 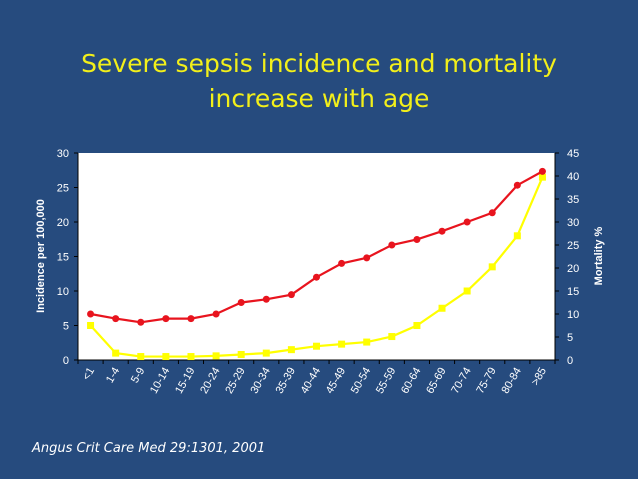 I want to click on x-tick-label: >85, so click(x=539, y=377).